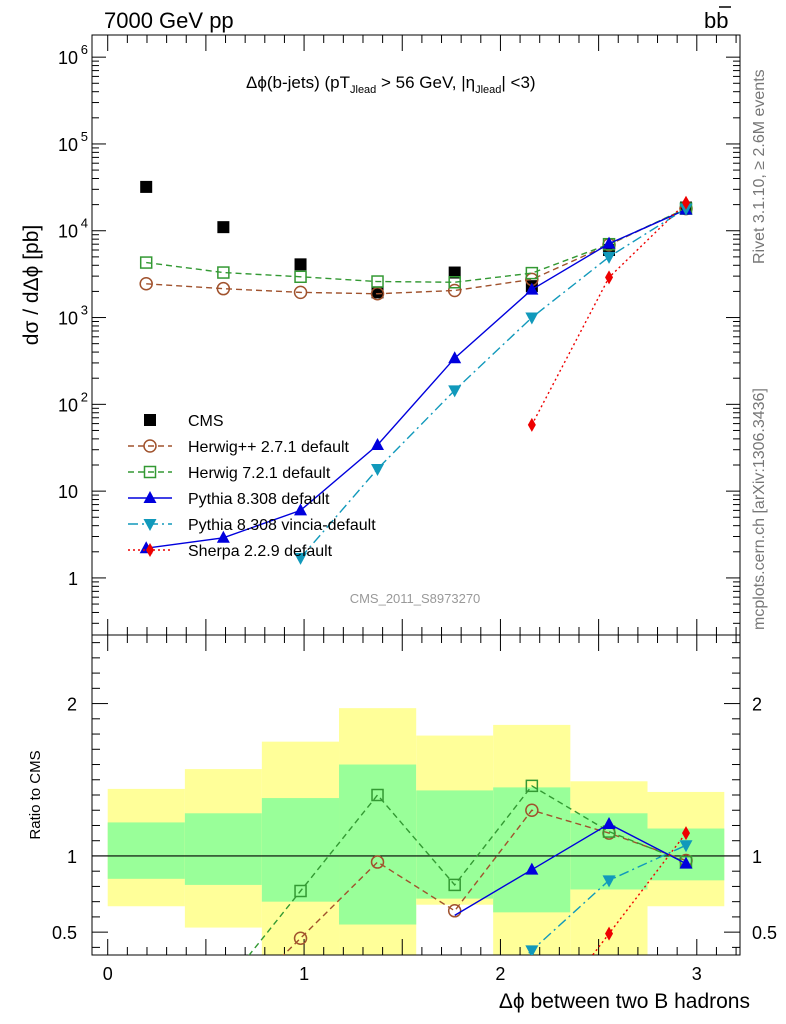 This screenshot has height=1024, width=786. What do you see at coordinates (84, 396) in the screenshot?
I see `y-tick-exponent: 2` at bounding box center [84, 396].